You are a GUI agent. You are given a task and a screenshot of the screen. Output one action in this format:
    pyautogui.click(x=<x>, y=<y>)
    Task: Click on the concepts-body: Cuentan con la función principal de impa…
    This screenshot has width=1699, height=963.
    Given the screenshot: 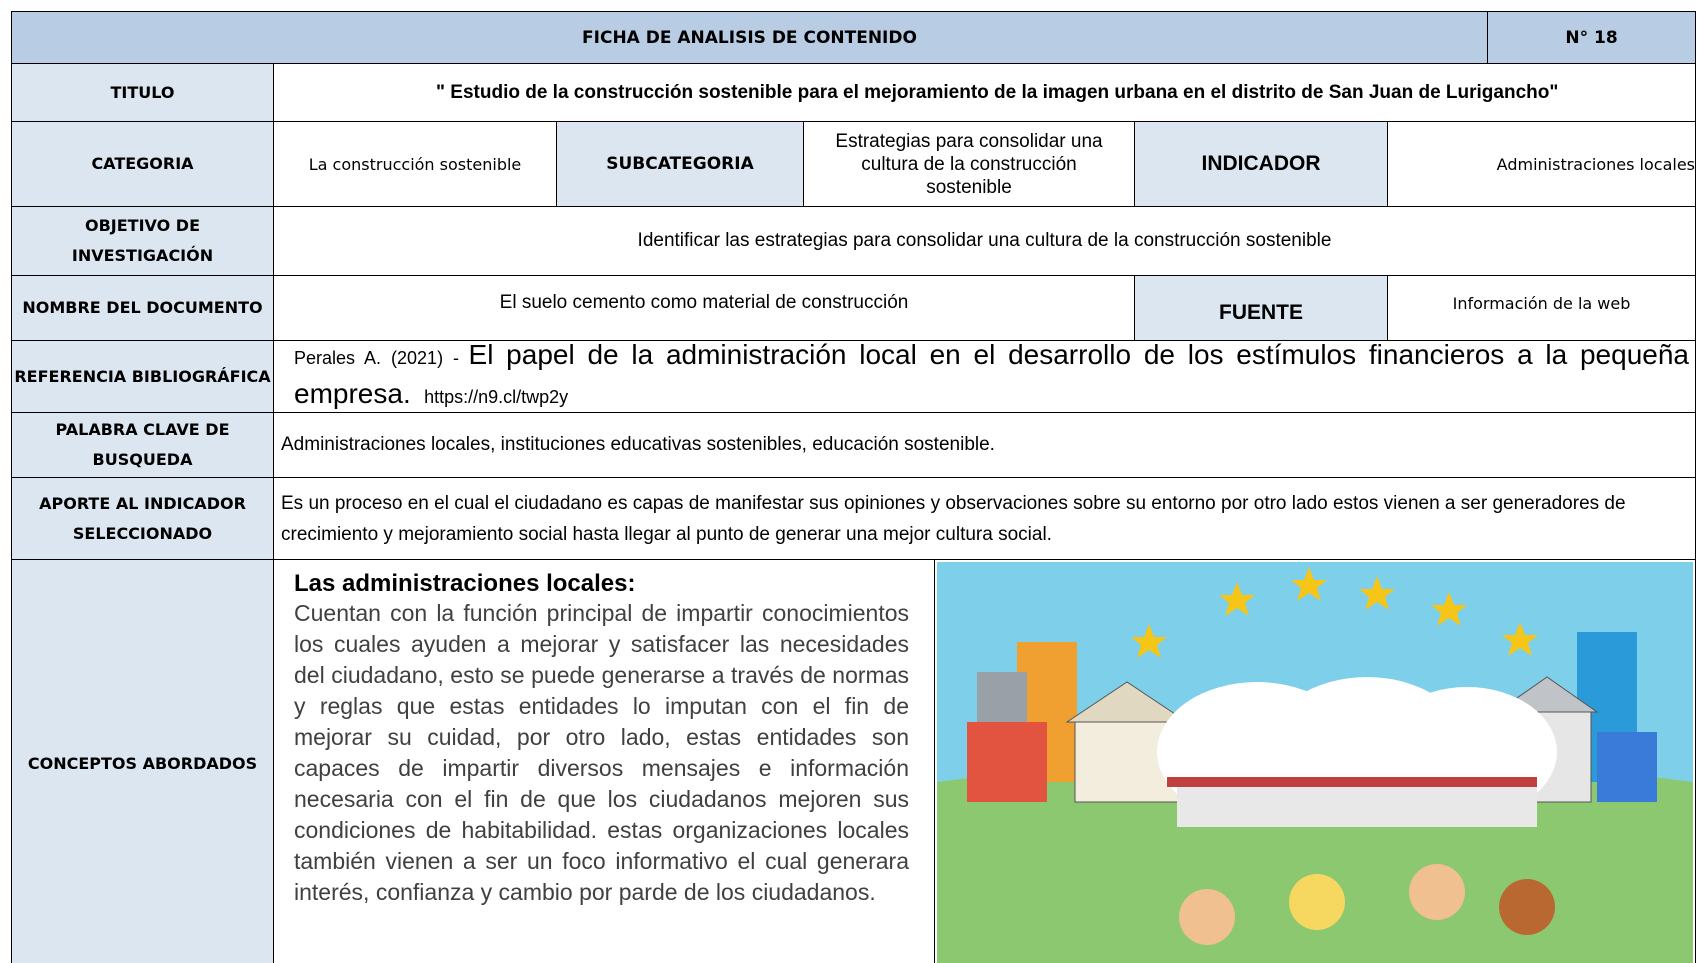 What is the action you would take?
    pyautogui.click(x=601, y=752)
    